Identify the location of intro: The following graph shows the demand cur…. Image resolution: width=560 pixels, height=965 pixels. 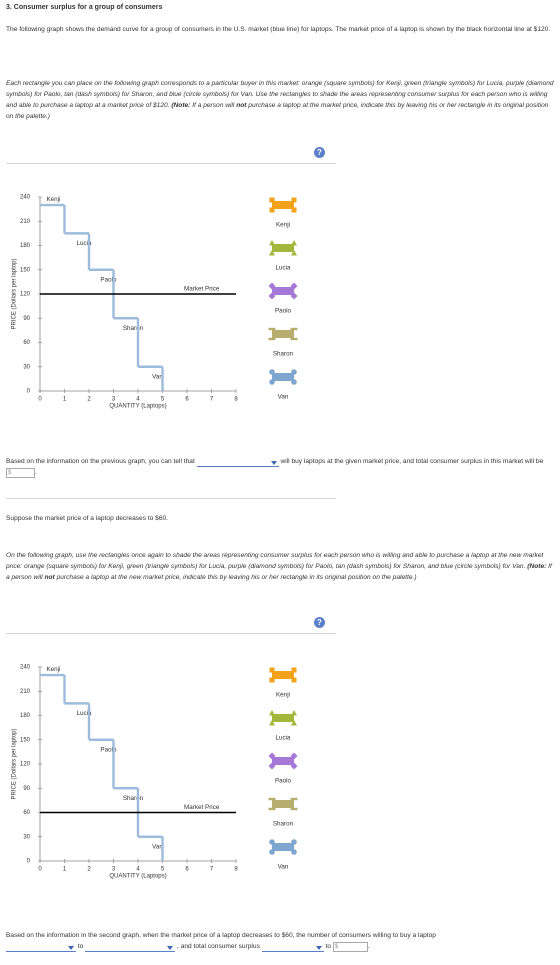
(278, 29).